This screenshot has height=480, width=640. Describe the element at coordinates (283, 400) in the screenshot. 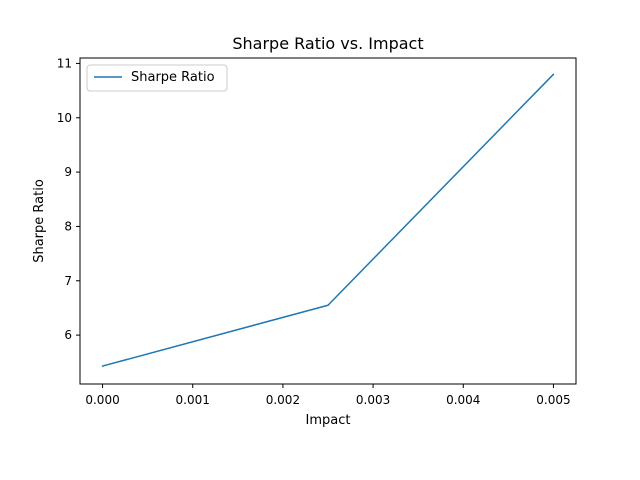

I see `x-tick-label: 0.002` at that location.